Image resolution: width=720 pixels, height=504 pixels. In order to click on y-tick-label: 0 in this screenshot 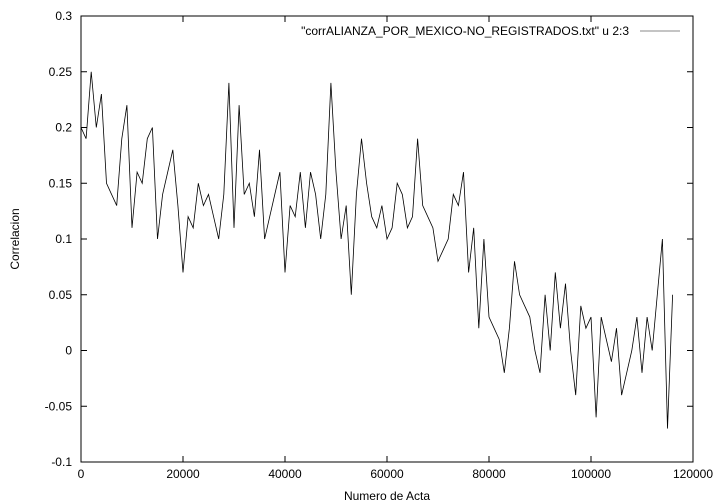, I will do `click(68, 351)`.